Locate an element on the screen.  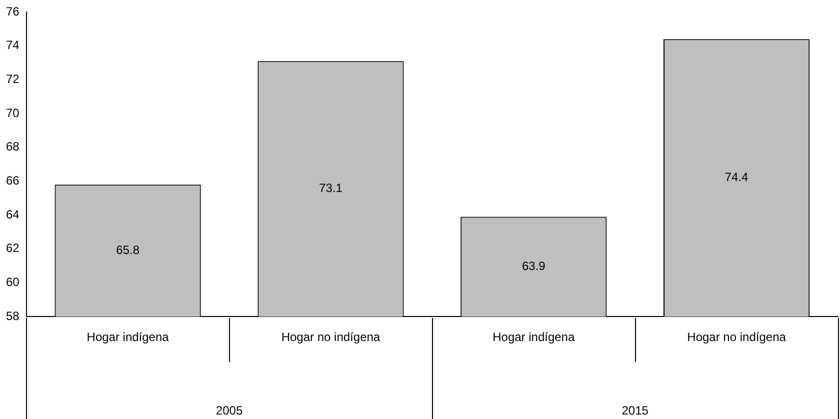
y-tick-label: 58 is located at coordinates (13, 315).